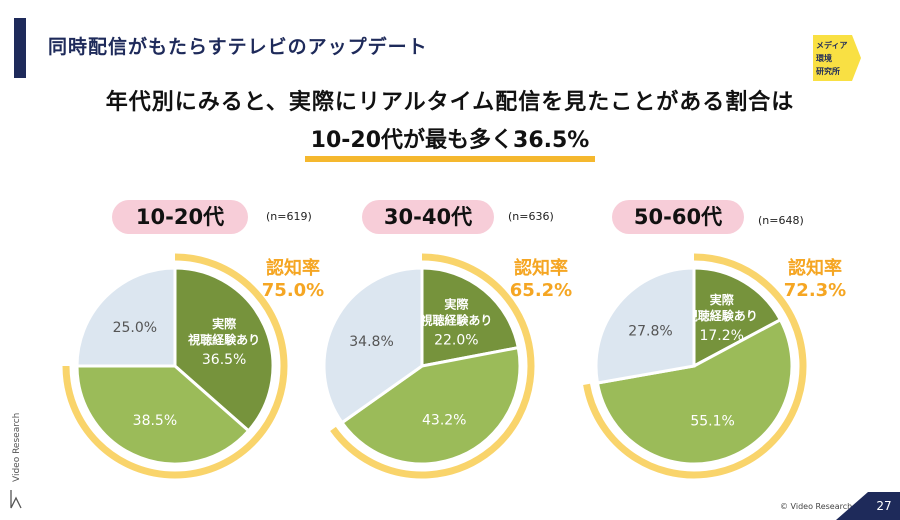 The width and height of the screenshot is (900, 520). What do you see at coordinates (712, 422) in the screenshot?
I see `slice-value-label: 55.1%` at bounding box center [712, 422].